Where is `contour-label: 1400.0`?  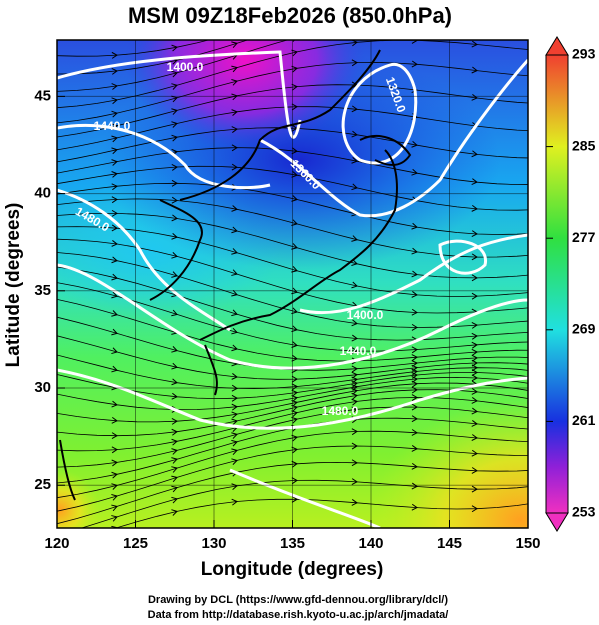 contour-label: 1400.0 is located at coordinates (185, 67).